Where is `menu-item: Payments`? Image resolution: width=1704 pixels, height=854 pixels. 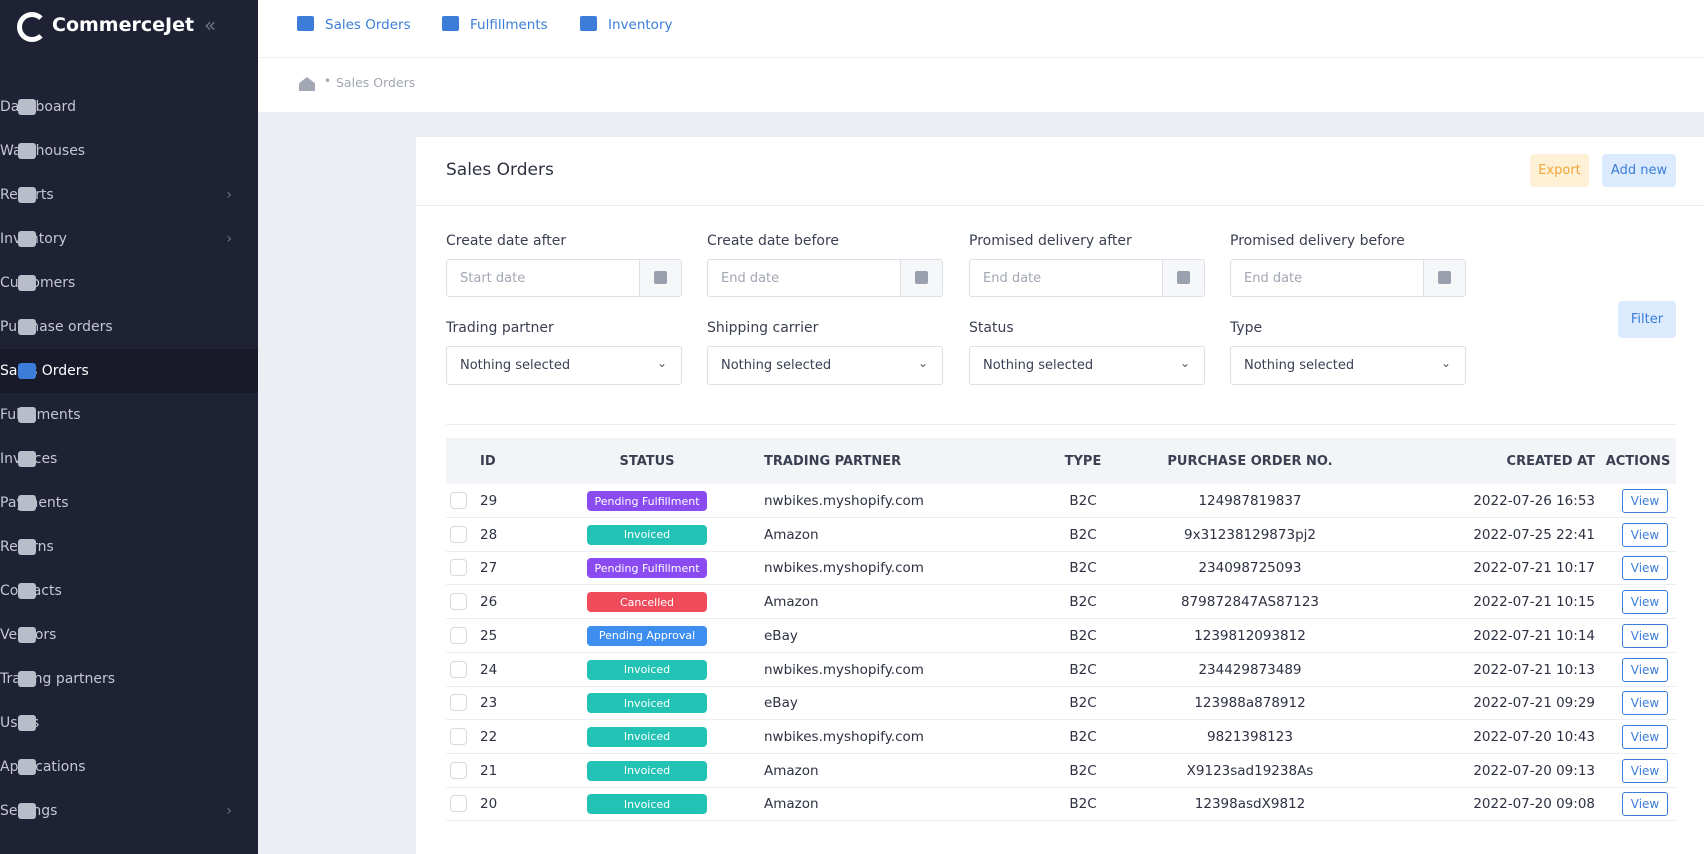
menu-item: Payments is located at coordinates (129, 503).